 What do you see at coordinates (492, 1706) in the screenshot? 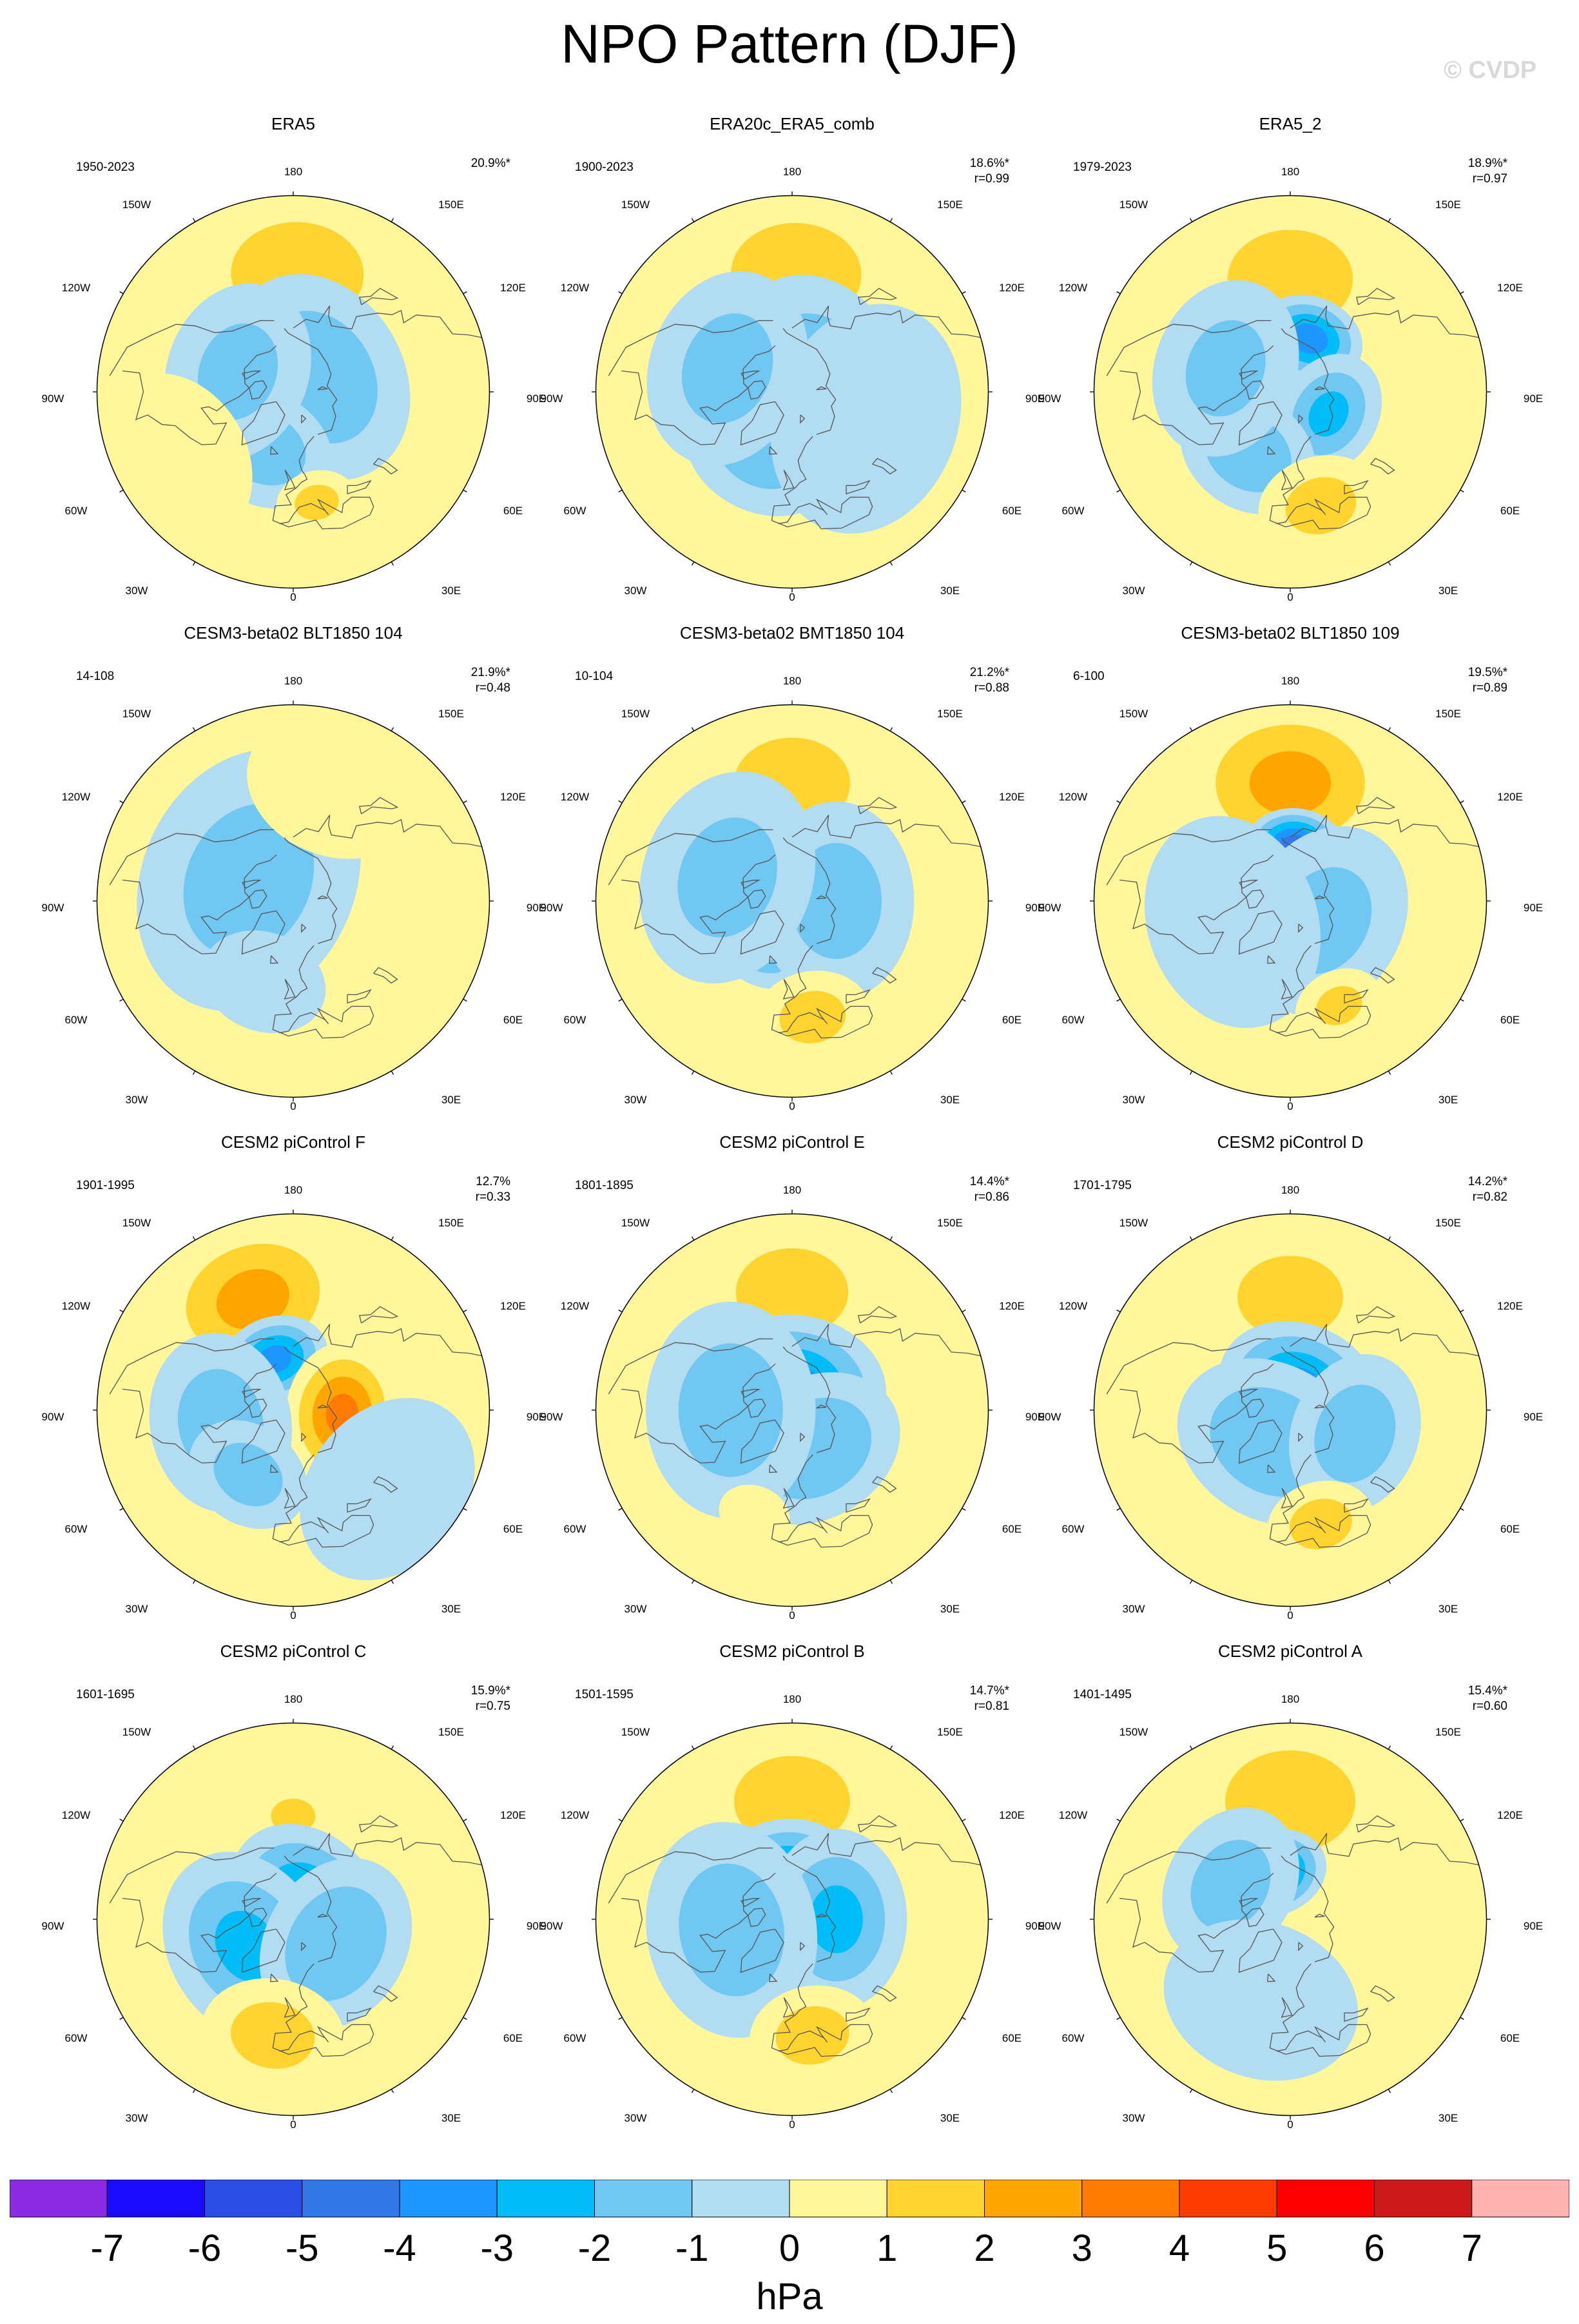
I see `panel-correlation: r=0.75` at bounding box center [492, 1706].